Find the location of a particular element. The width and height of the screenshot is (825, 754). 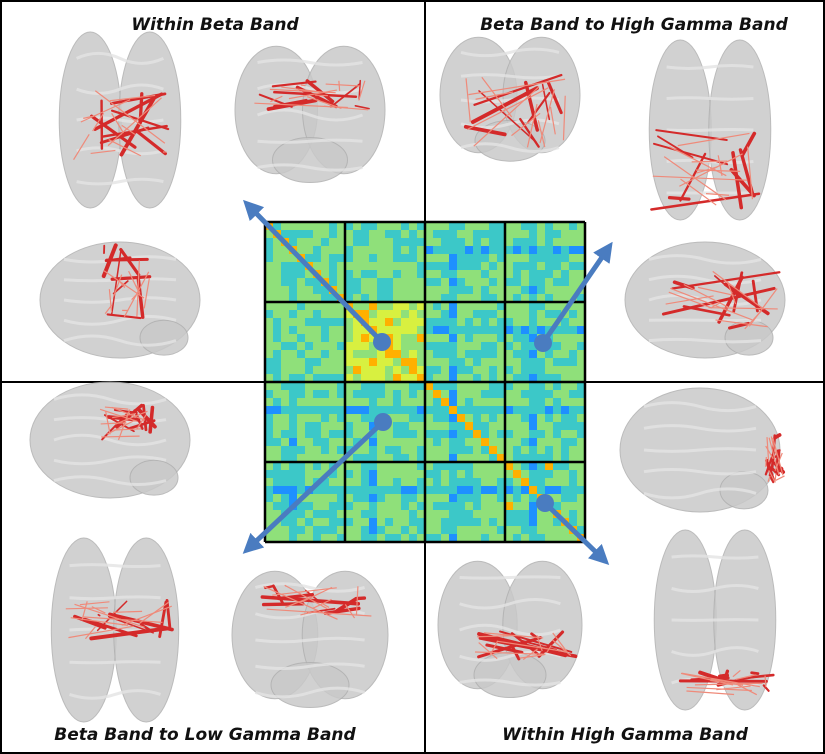

panel-title: Beta Band to High Gamma Band is located at coordinates (634, 25).